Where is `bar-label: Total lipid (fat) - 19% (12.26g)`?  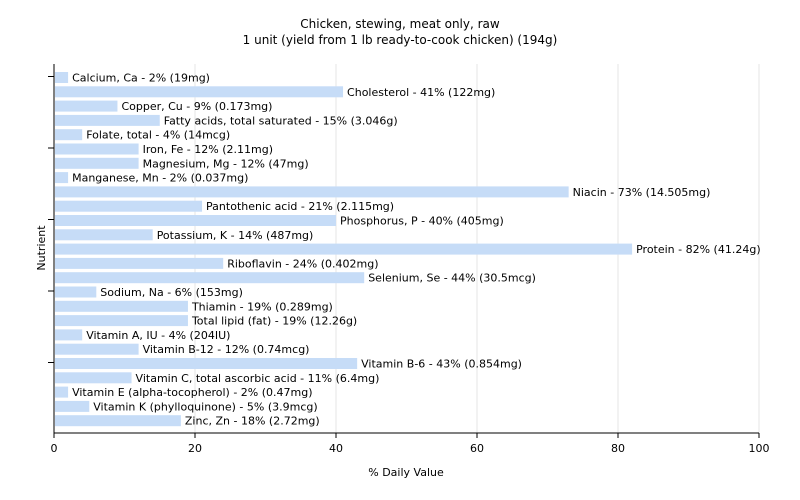 bar-label: Total lipid (fat) - 19% (12.26g) is located at coordinates (274, 321).